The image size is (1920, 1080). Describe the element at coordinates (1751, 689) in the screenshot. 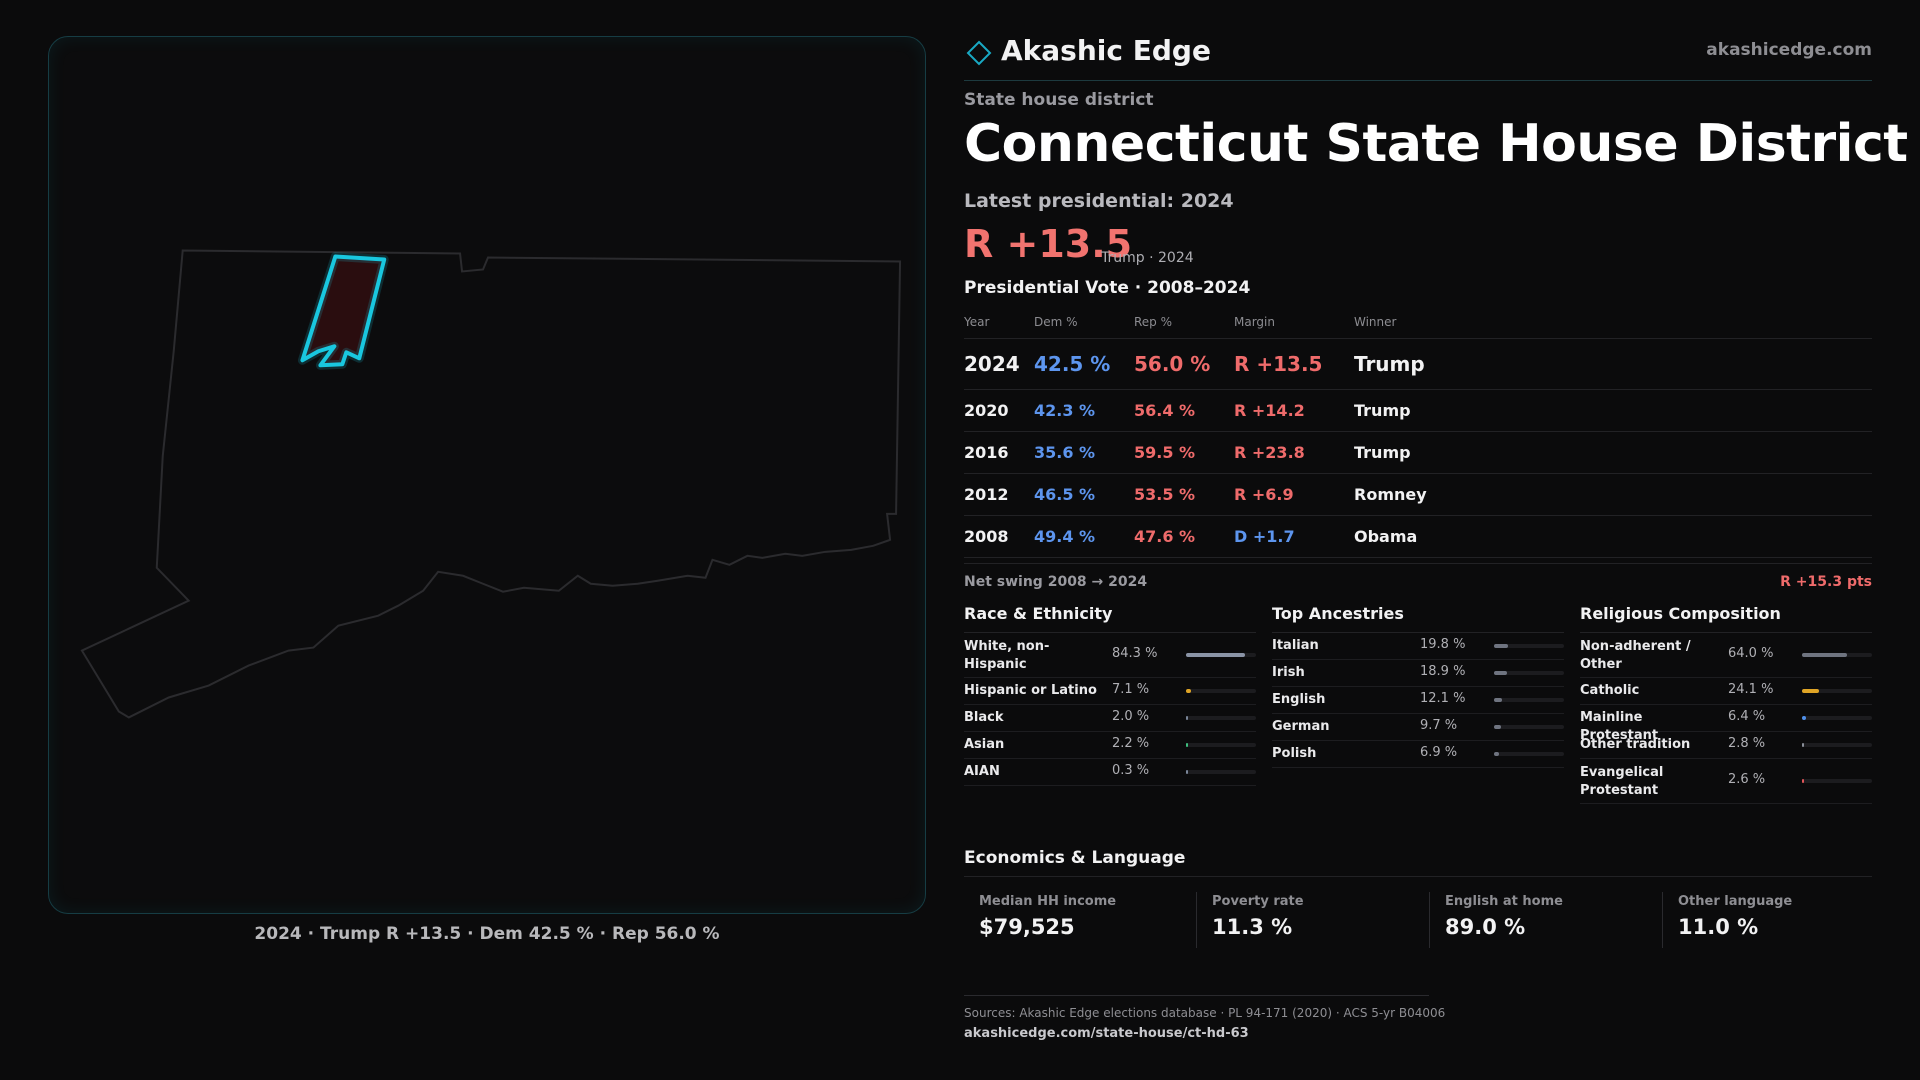

I see `religion-percent: 24.1 %` at that location.